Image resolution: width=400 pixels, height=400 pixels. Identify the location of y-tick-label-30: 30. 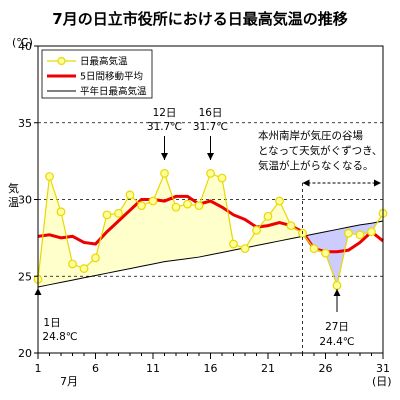
(25, 200).